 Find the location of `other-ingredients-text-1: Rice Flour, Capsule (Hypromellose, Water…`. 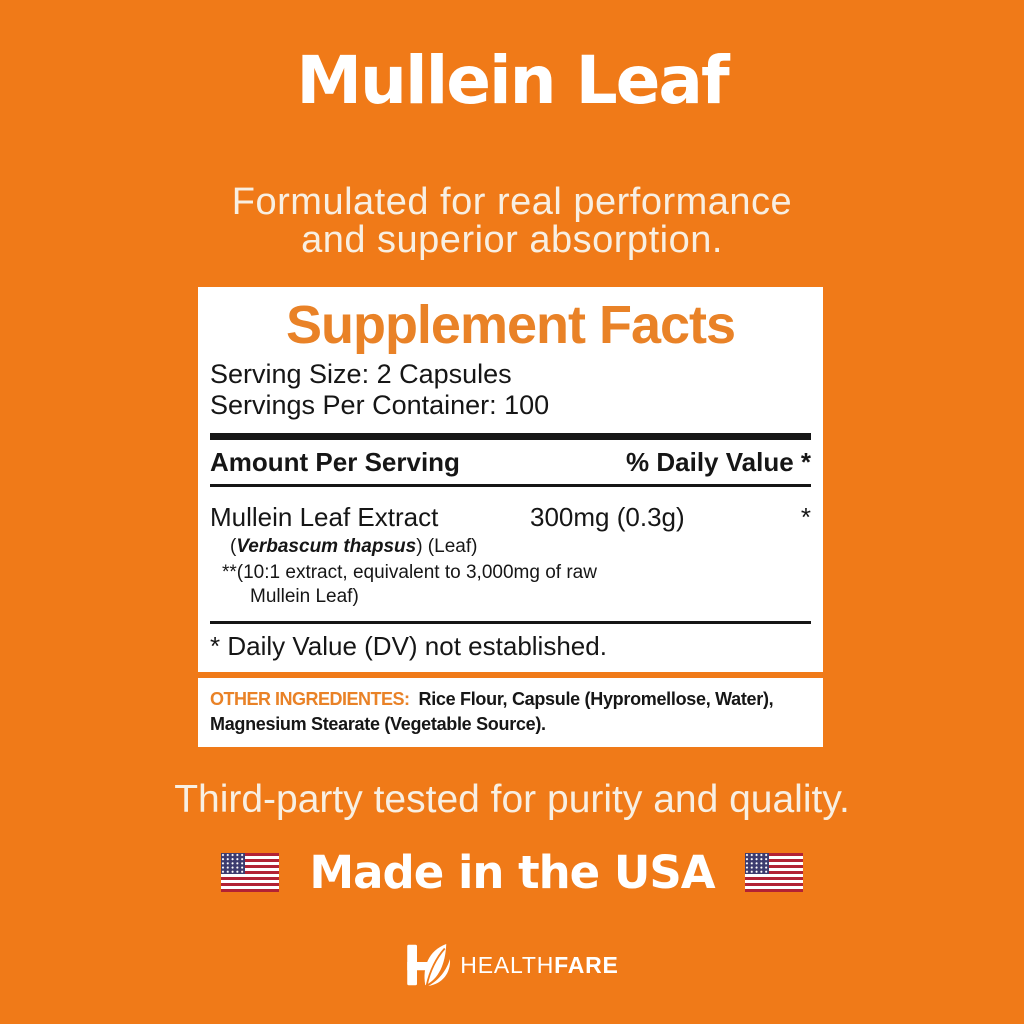

other-ingredients-text-1: Rice Flour, Capsule (Hypromellose, Water… is located at coordinates (596, 699).